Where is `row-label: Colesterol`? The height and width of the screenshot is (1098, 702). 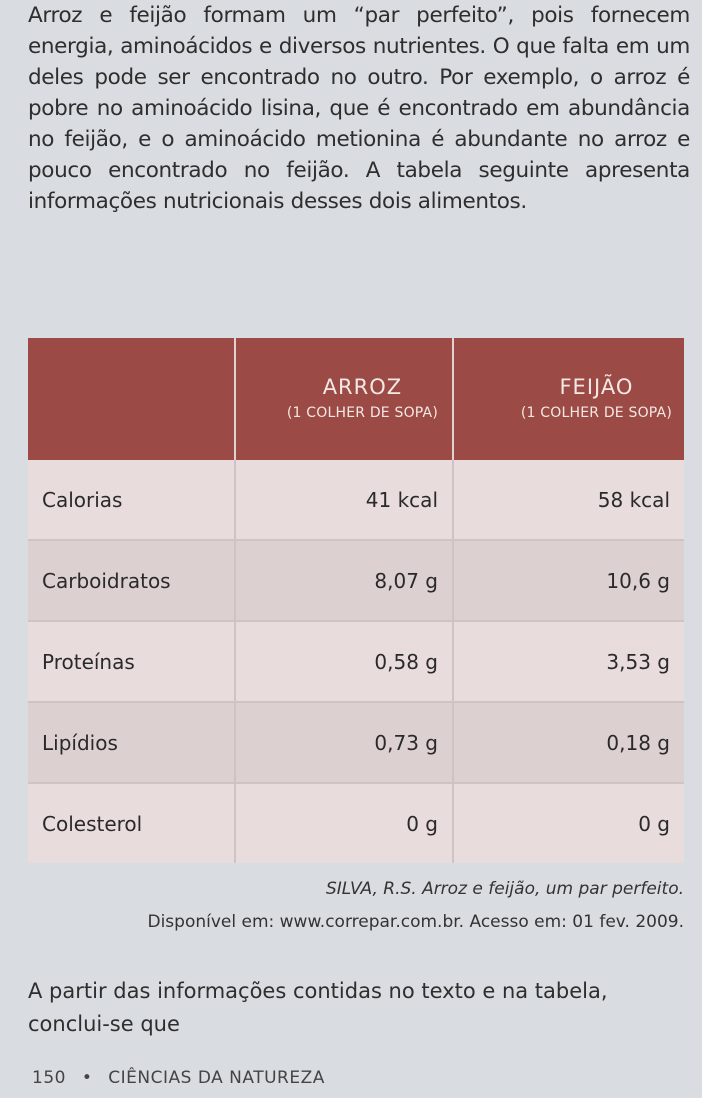
row-label: Colesterol is located at coordinates (132, 823).